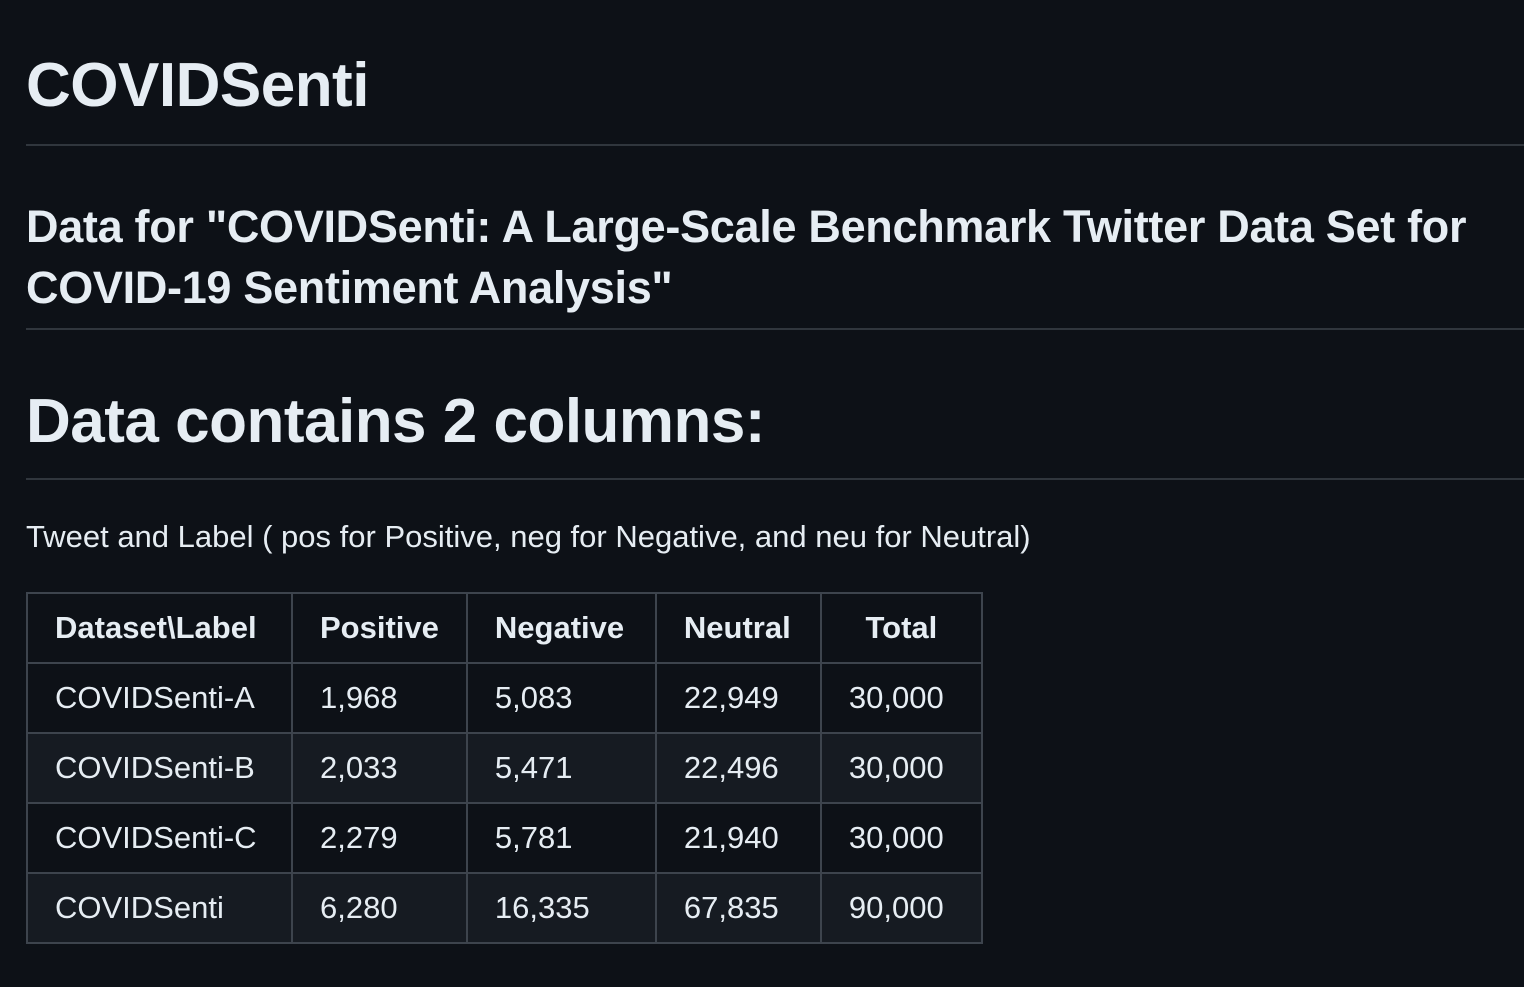  What do you see at coordinates (738, 768) in the screenshot?
I see `cell-neutral: 22,496` at bounding box center [738, 768].